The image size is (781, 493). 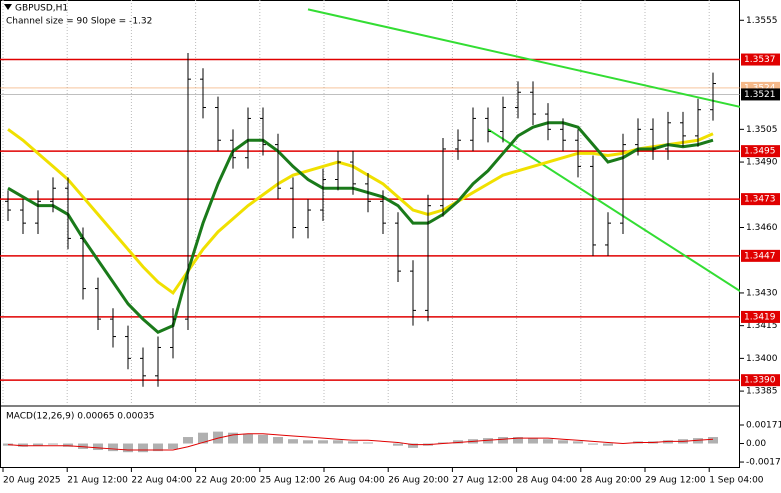 I want to click on macd-signal, so click(x=360, y=442).